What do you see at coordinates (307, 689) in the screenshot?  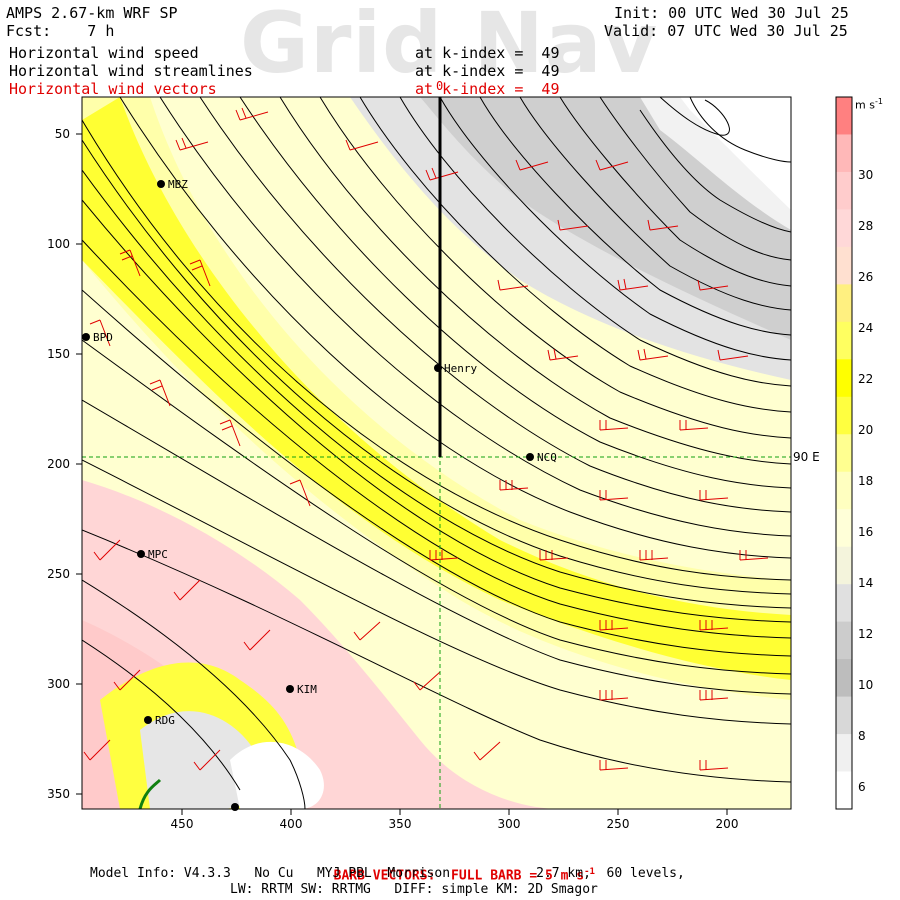 I see `station-label-kim: KIM` at bounding box center [307, 689].